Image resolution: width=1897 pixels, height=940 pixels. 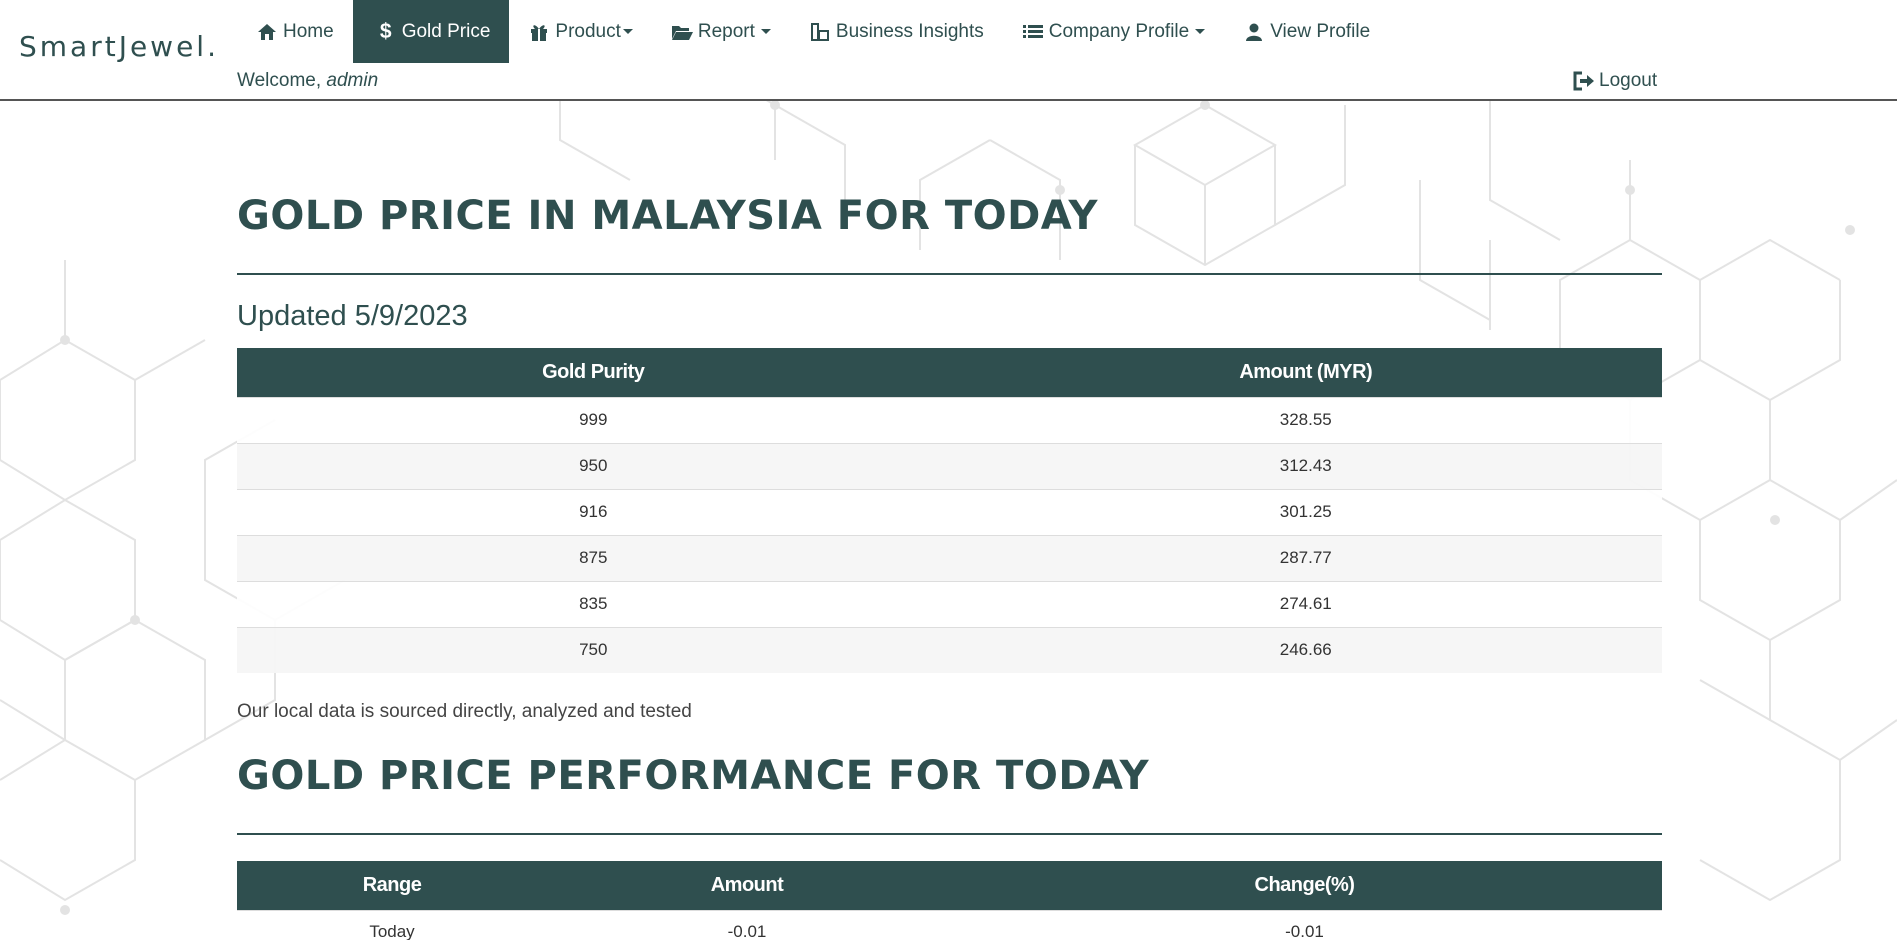 I want to click on table-header-row: Range Amount Change(%), so click(x=949, y=885).